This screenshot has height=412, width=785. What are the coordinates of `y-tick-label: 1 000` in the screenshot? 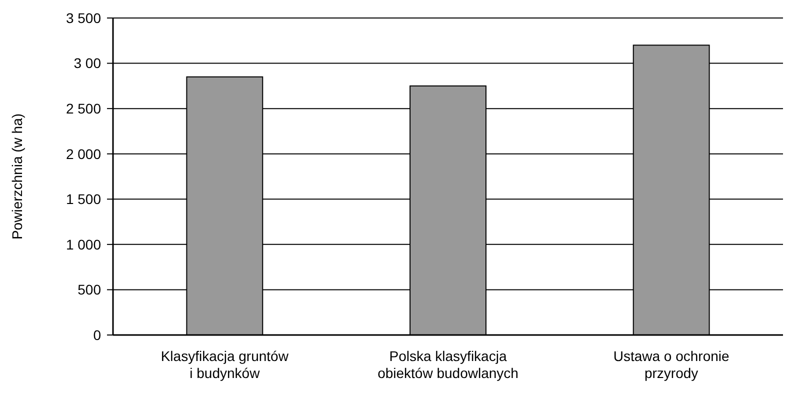 It's located at (84, 244).